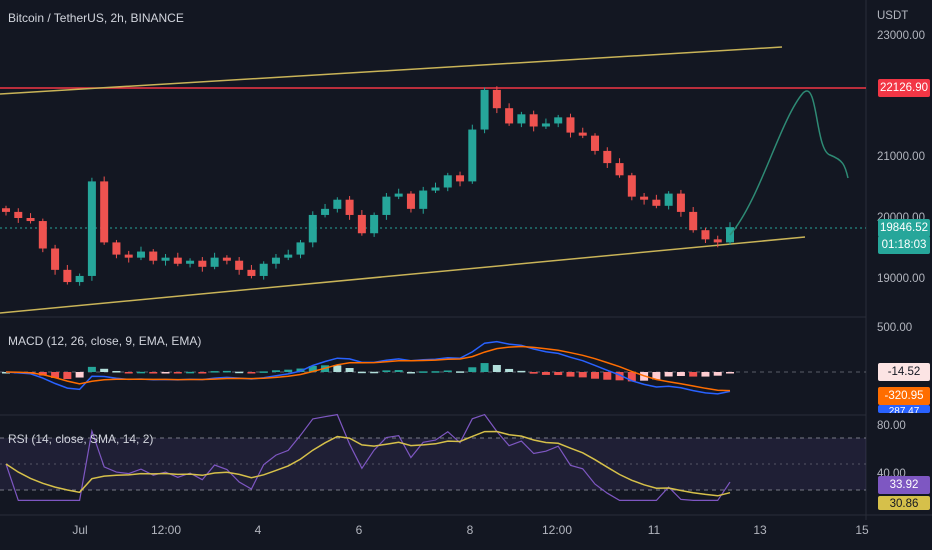 The width and height of the screenshot is (932, 550). Describe the element at coordinates (391, 70) in the screenshot. I see `upper-trendline` at that location.